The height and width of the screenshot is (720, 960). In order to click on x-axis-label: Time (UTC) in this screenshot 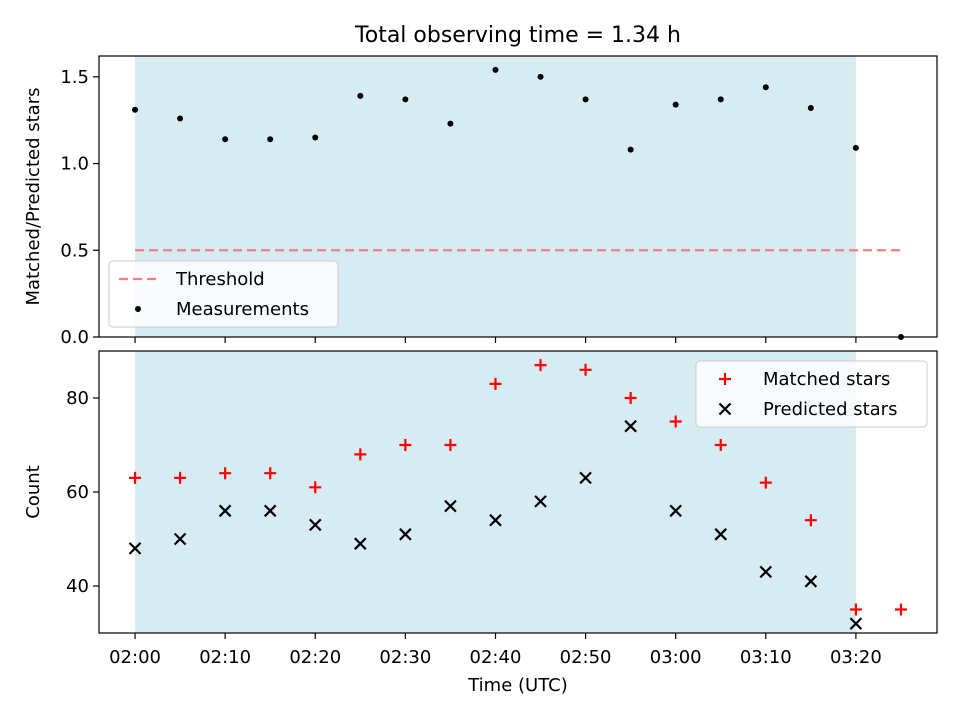, I will do `click(517, 685)`.